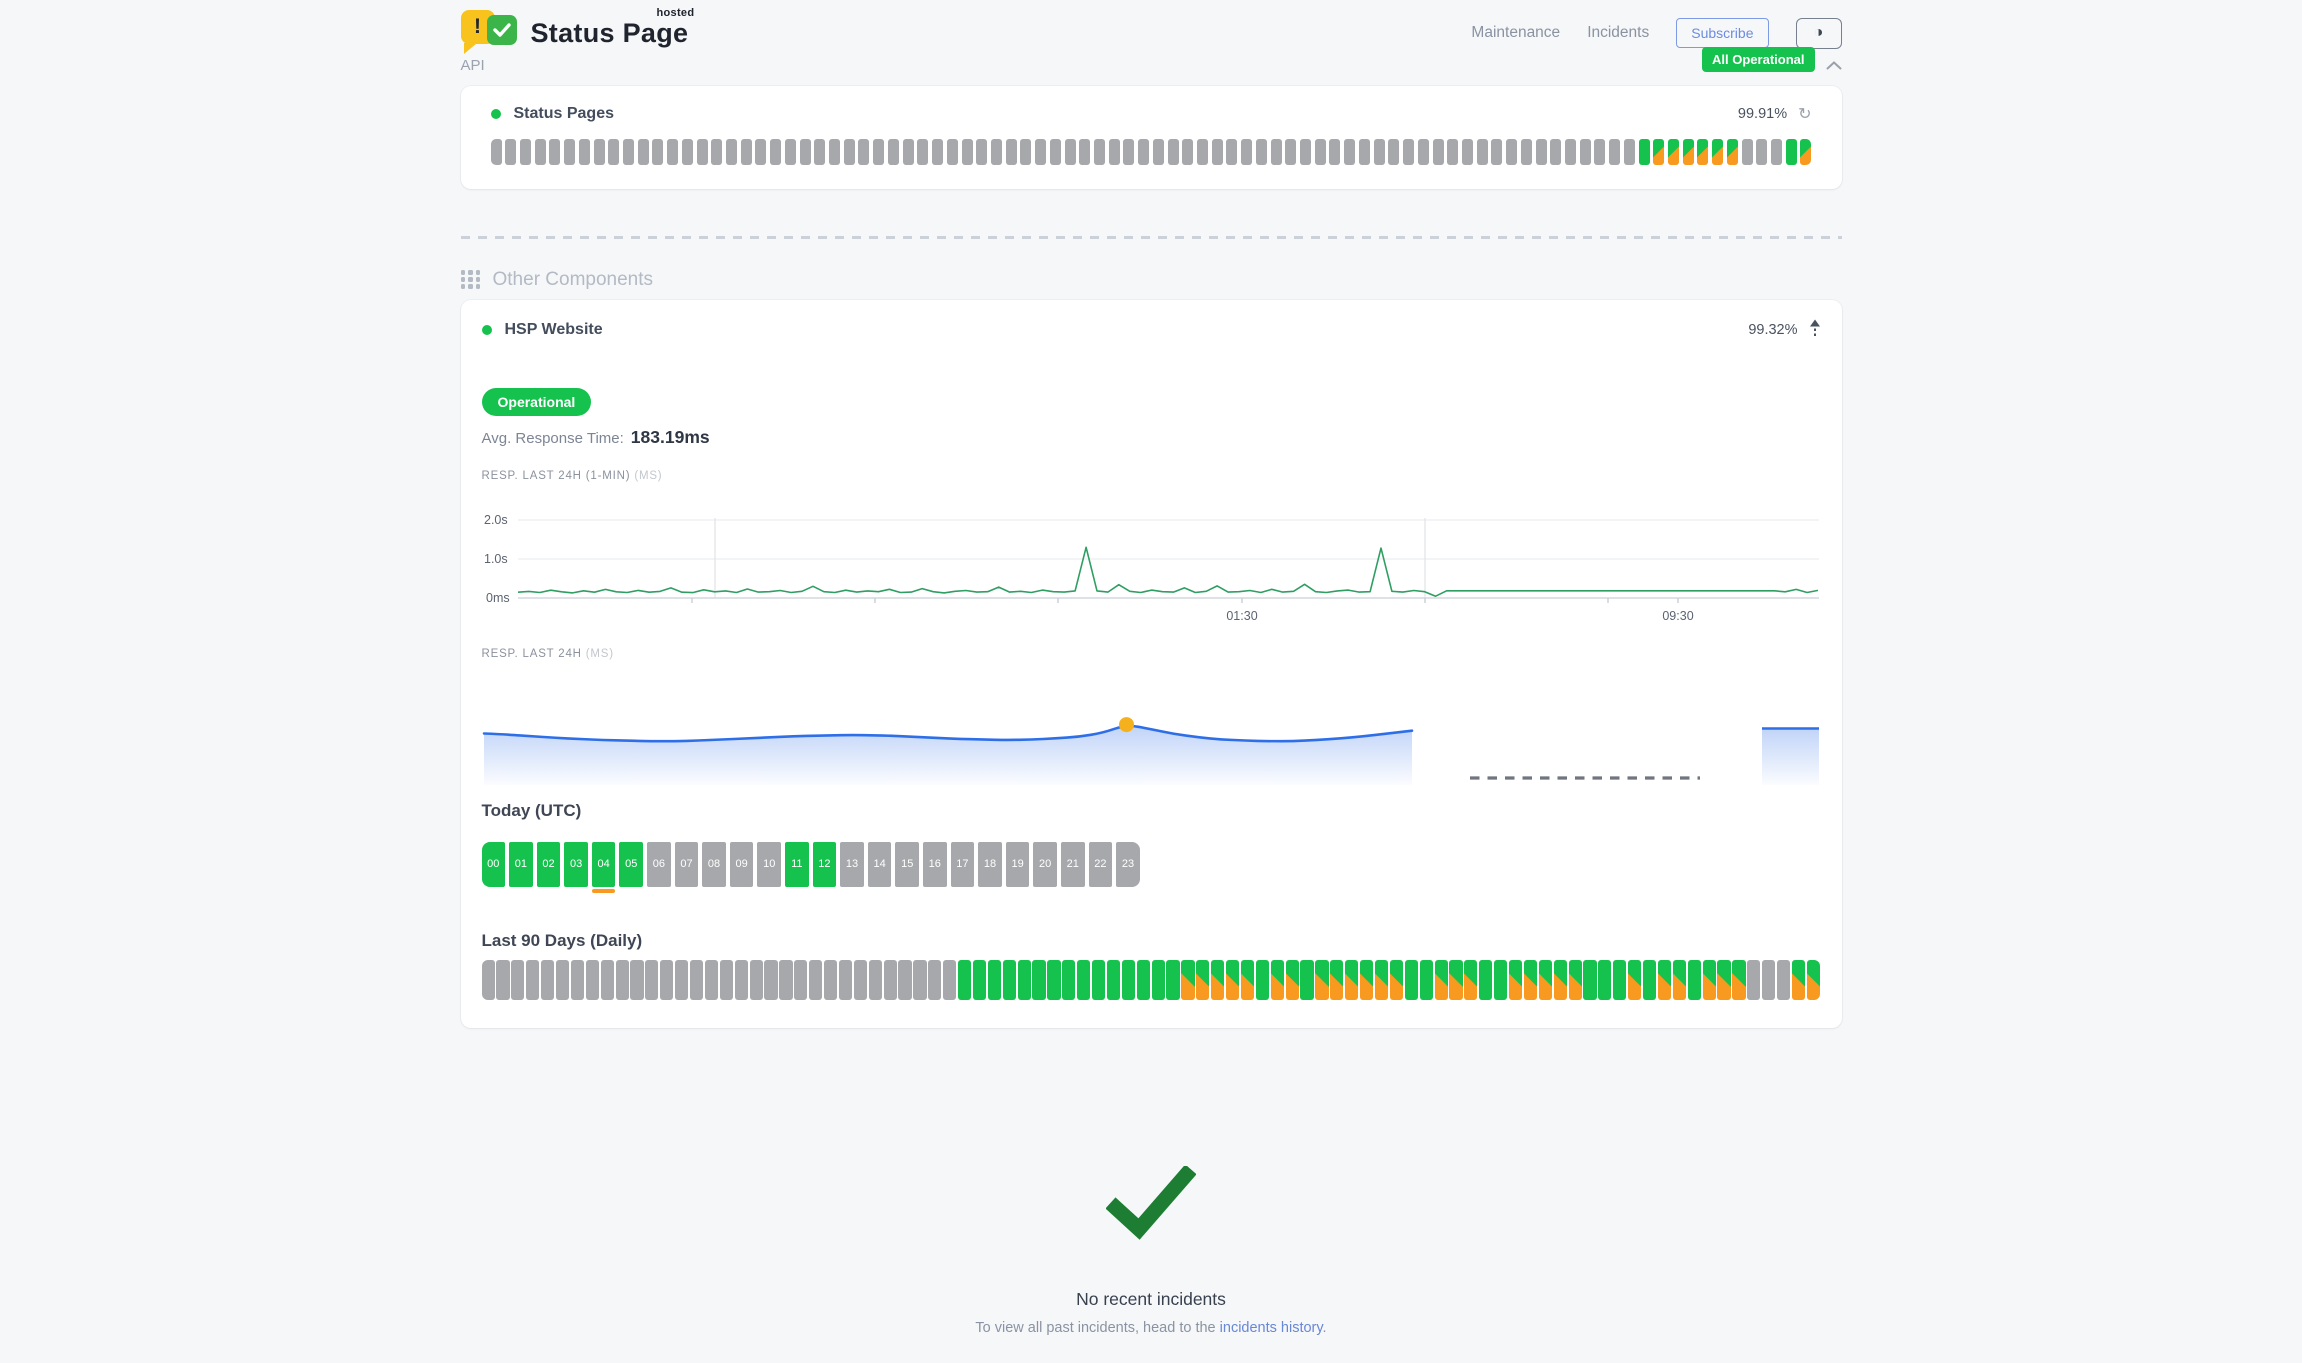 The image size is (2302, 1363). What do you see at coordinates (907, 864) in the screenshot?
I see `hour-box-15: 15` at bounding box center [907, 864].